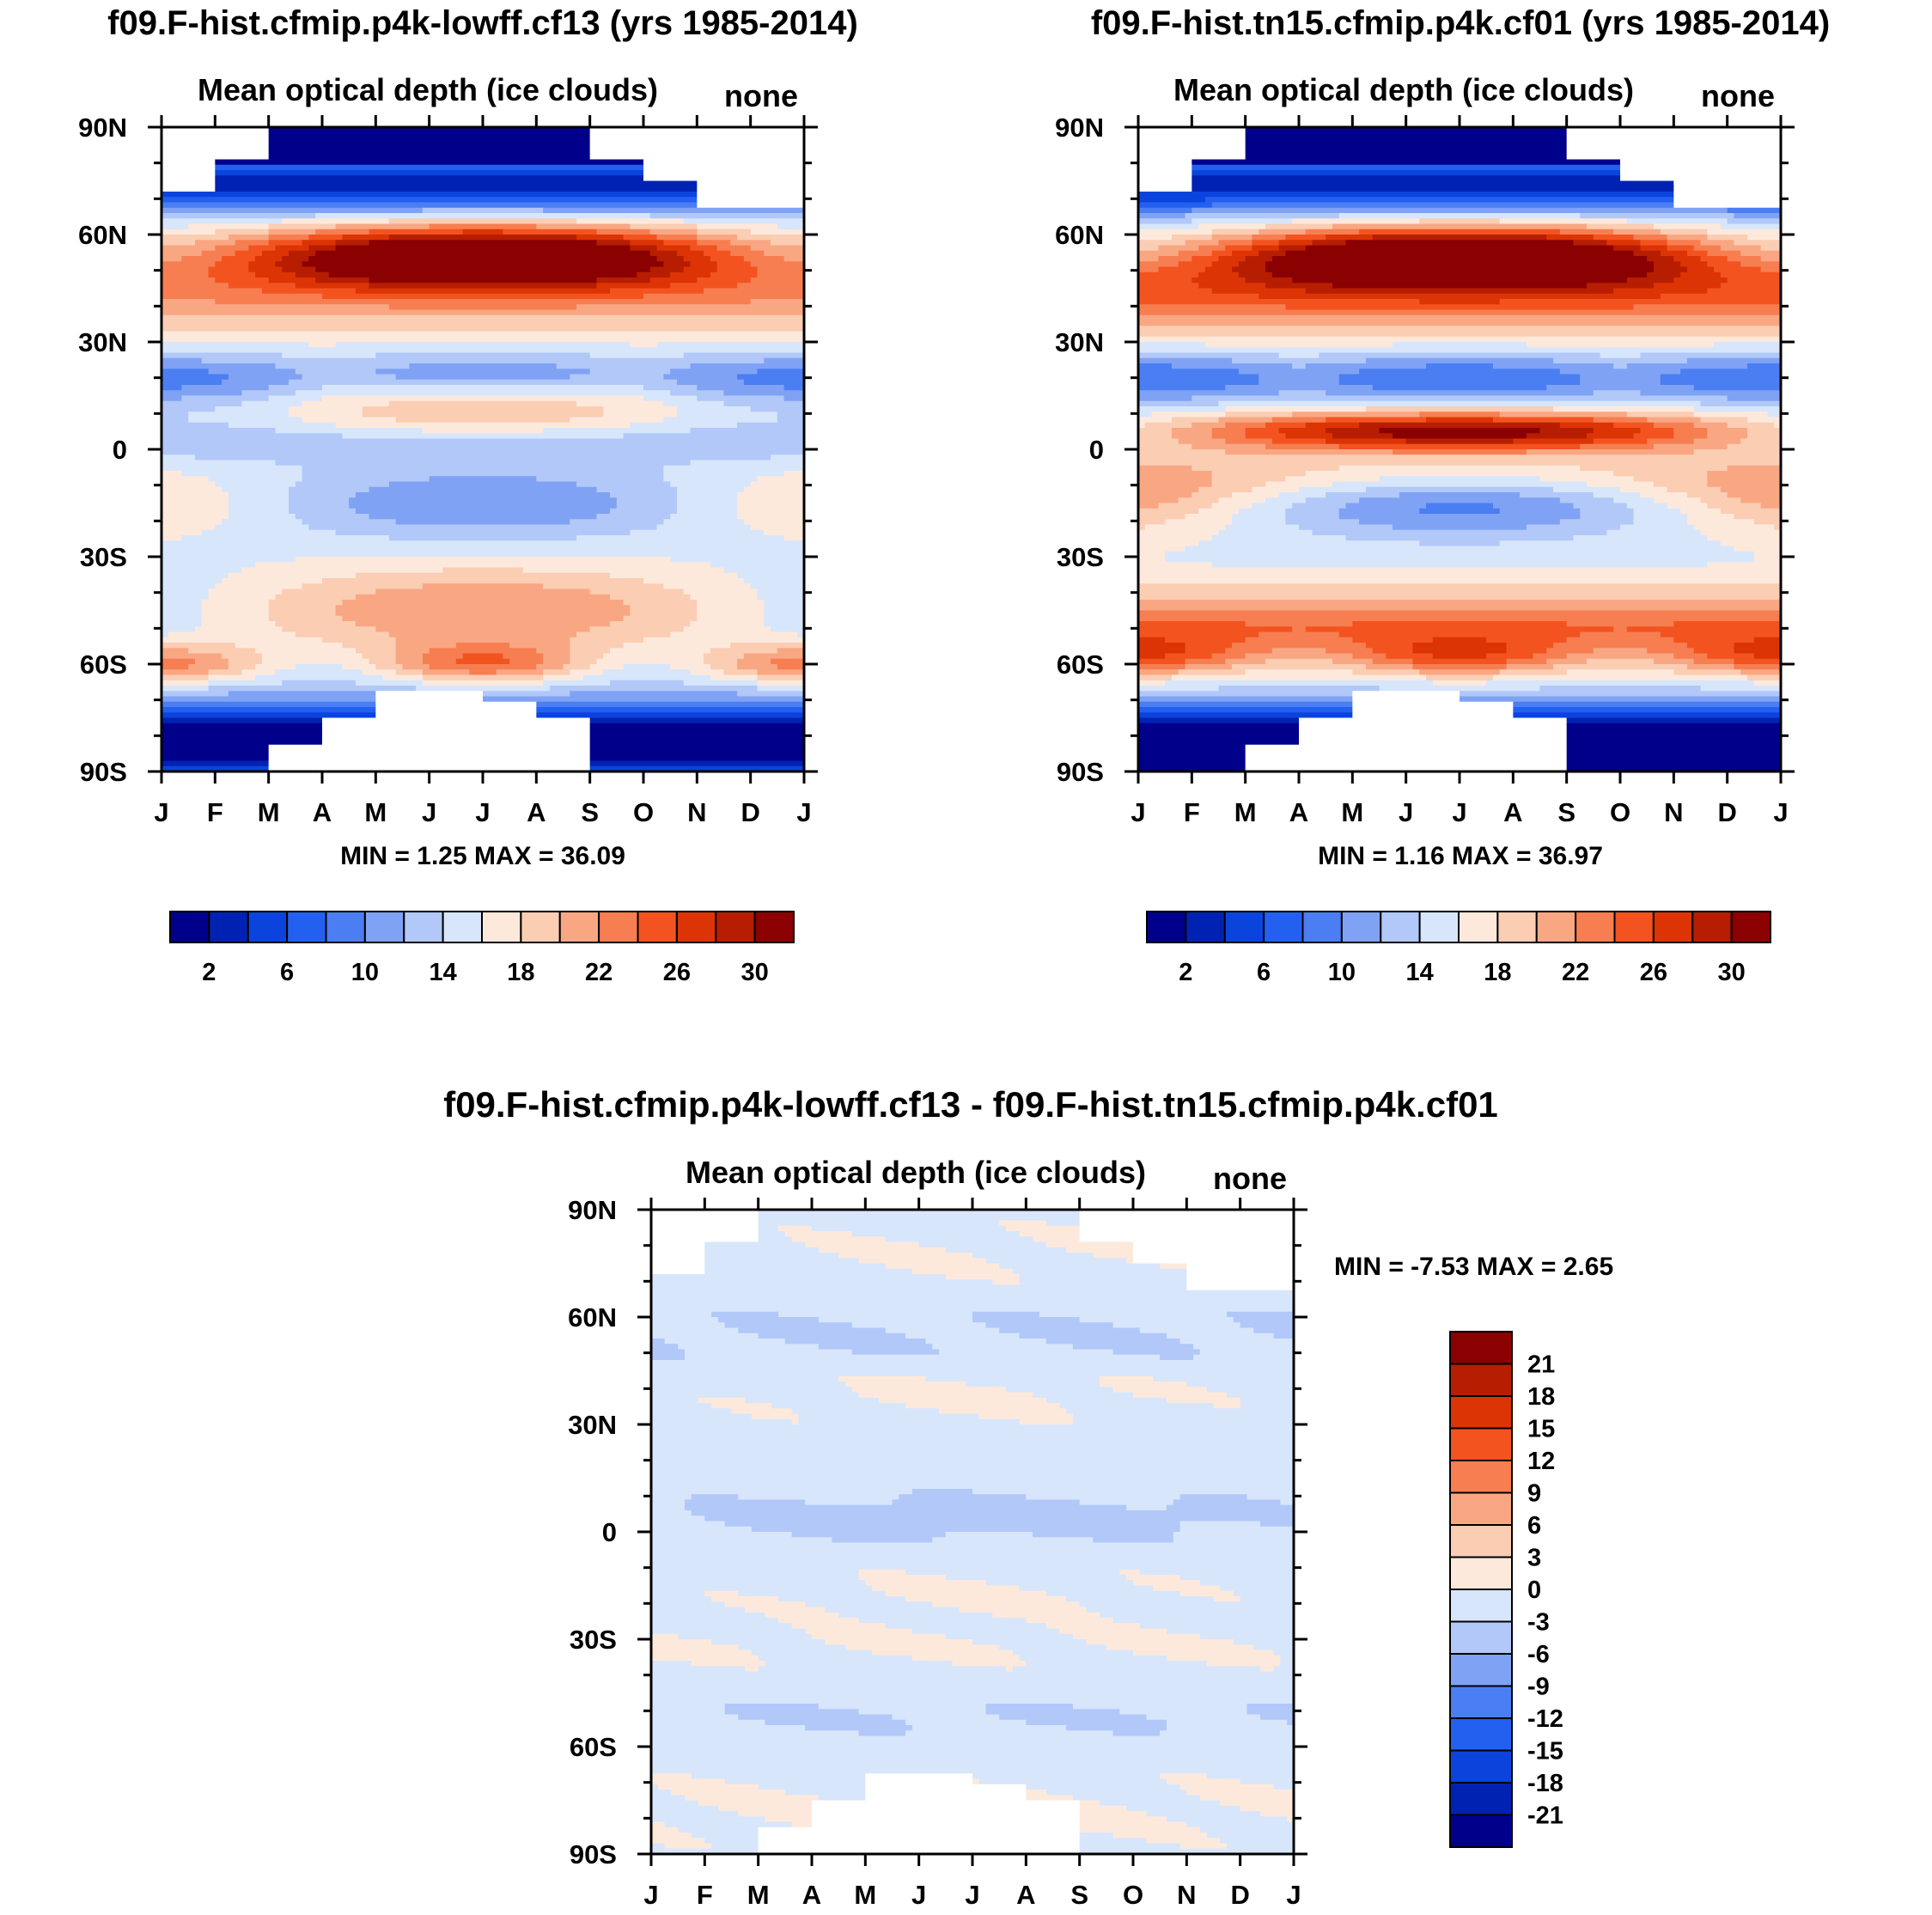 The width and height of the screenshot is (1932, 1915). I want to click on x-tick-label: J, so click(429, 812).